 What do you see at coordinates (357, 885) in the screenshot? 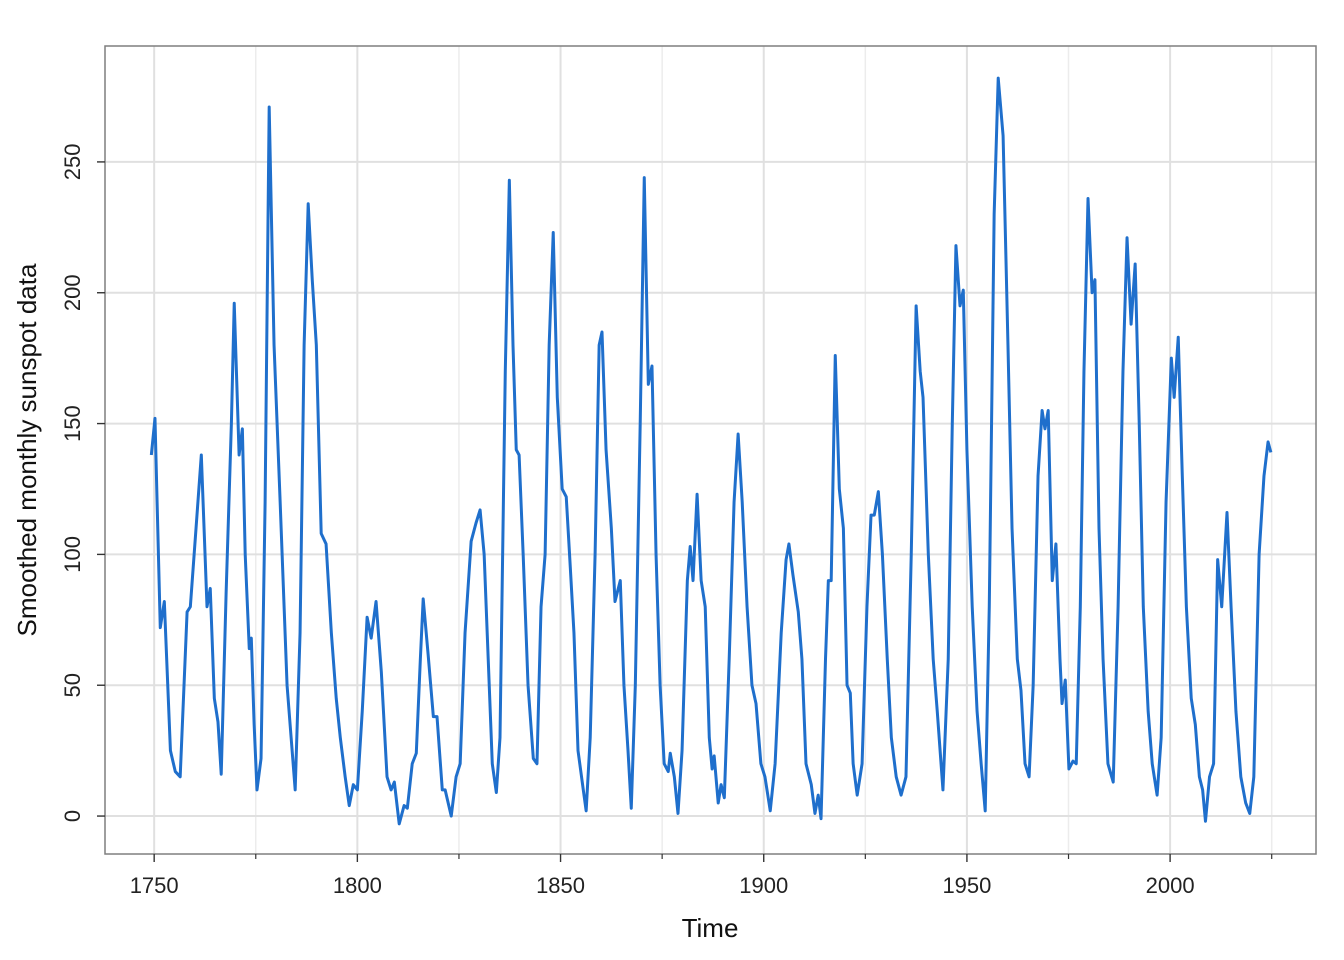
I see `x-tick-label: 1800` at bounding box center [357, 885].